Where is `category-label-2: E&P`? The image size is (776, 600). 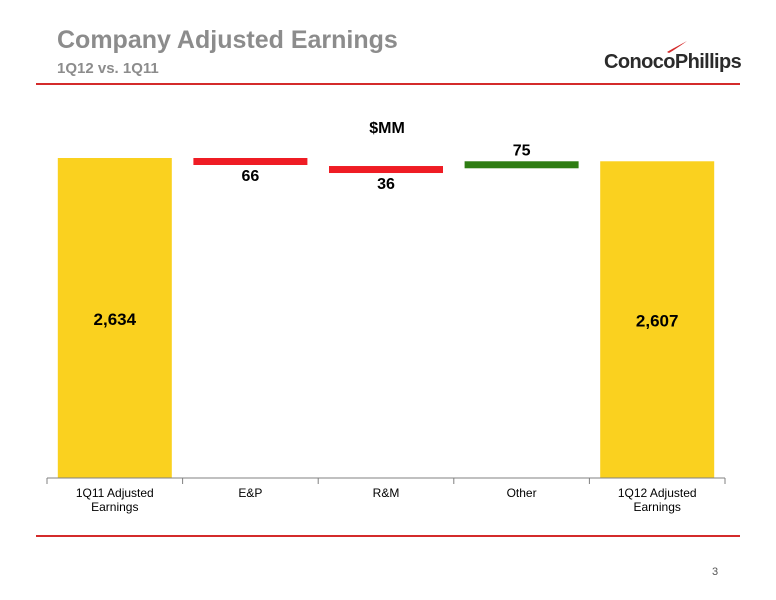 category-label-2: E&P is located at coordinates (250, 493).